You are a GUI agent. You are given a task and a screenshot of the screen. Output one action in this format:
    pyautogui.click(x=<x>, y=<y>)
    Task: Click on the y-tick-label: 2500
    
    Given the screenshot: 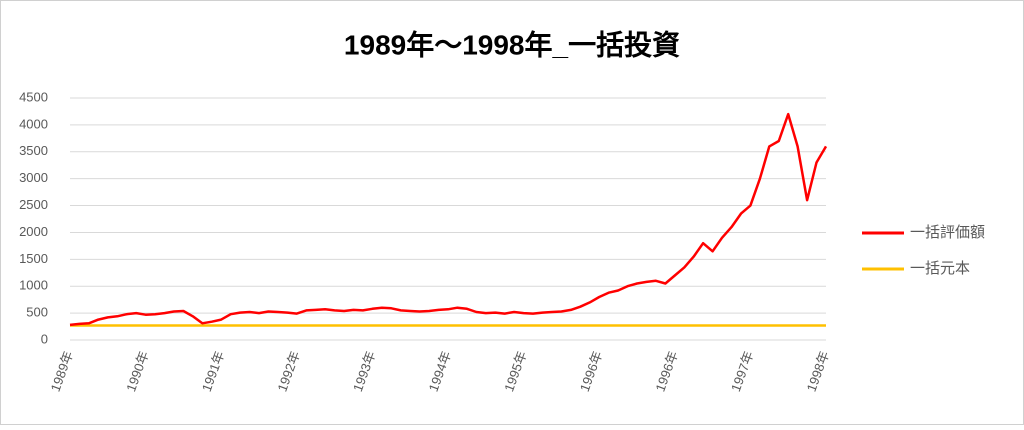 What is the action you would take?
    pyautogui.click(x=33, y=204)
    